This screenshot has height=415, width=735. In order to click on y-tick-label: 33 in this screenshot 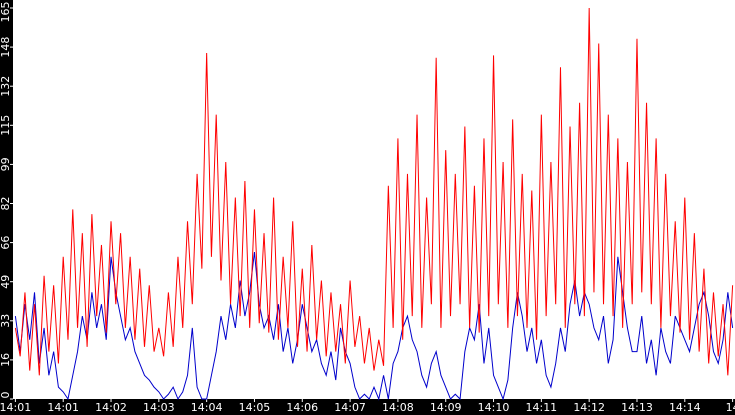, I will do `click(6, 321)`.